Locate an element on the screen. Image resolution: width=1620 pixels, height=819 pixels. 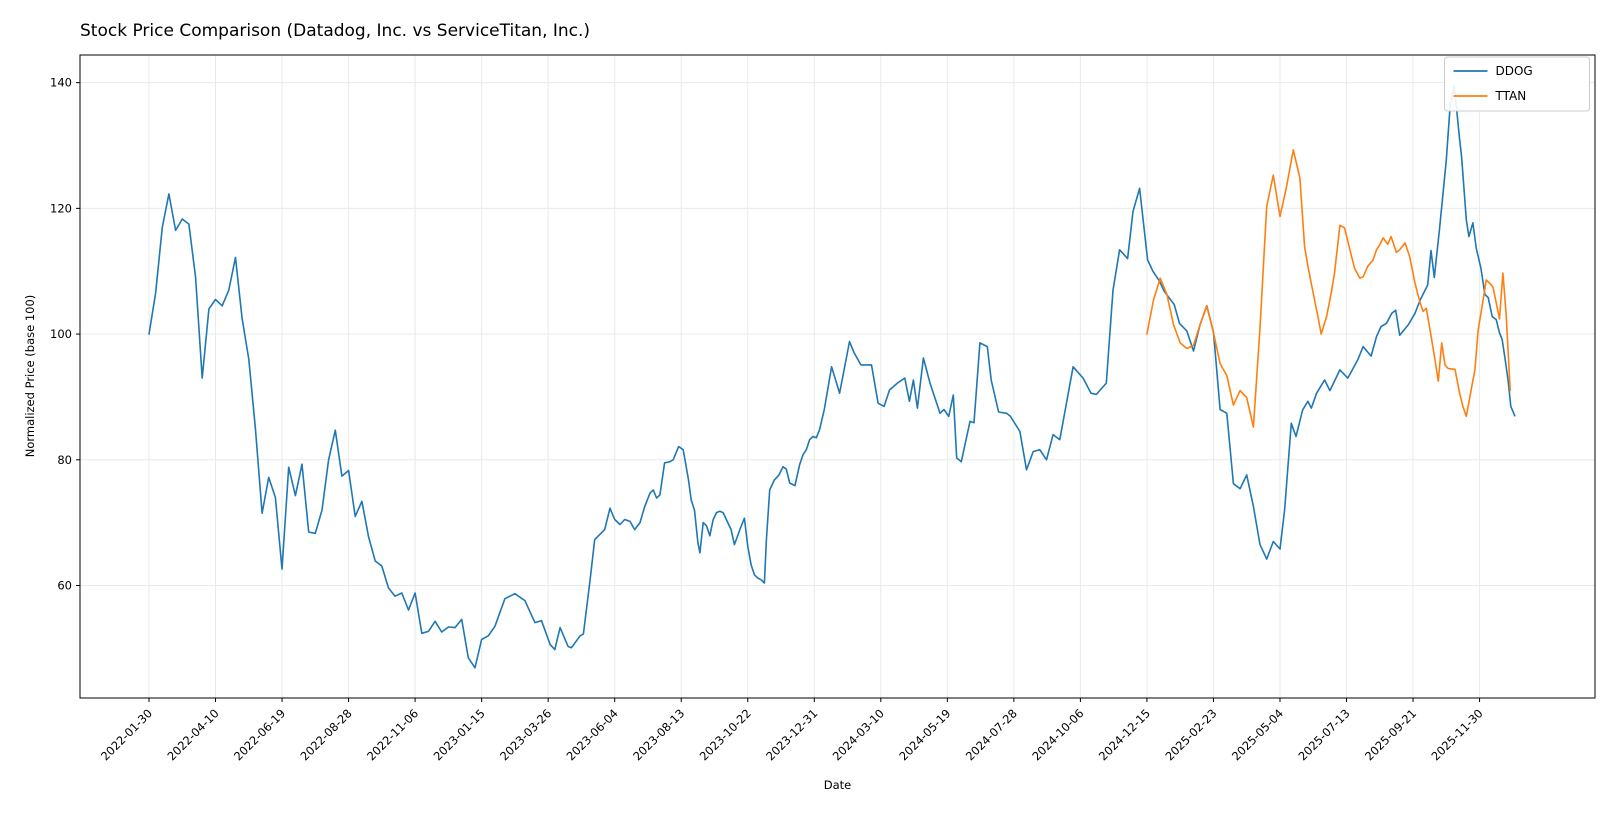
x-tick-label: 2024-05-19 is located at coordinates (924, 734).